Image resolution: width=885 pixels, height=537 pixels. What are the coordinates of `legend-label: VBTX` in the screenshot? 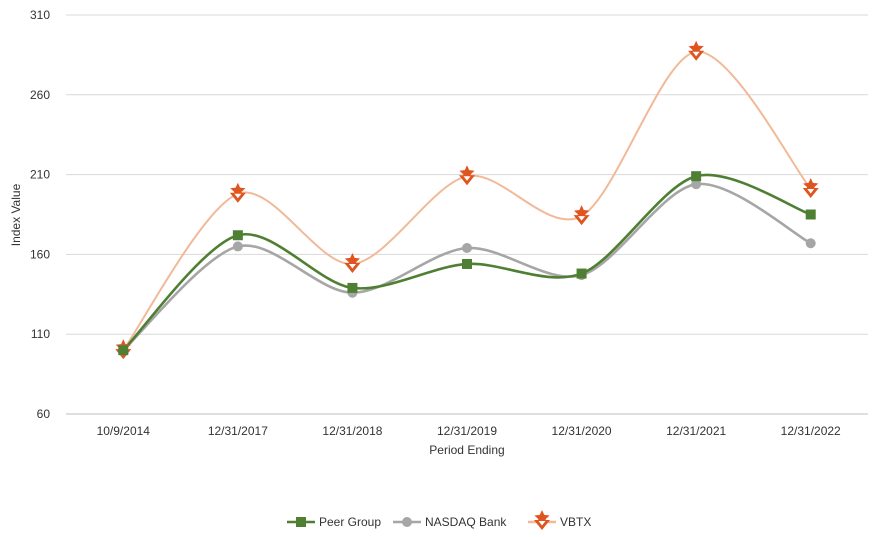 It's located at (575, 522).